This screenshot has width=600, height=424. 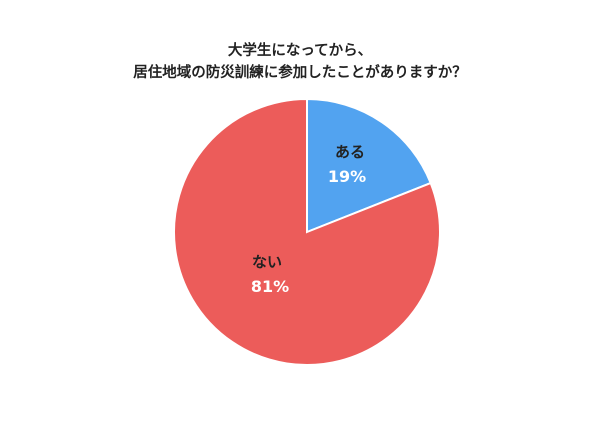 I want to click on slice-value-yes: 19%, so click(x=347, y=176).